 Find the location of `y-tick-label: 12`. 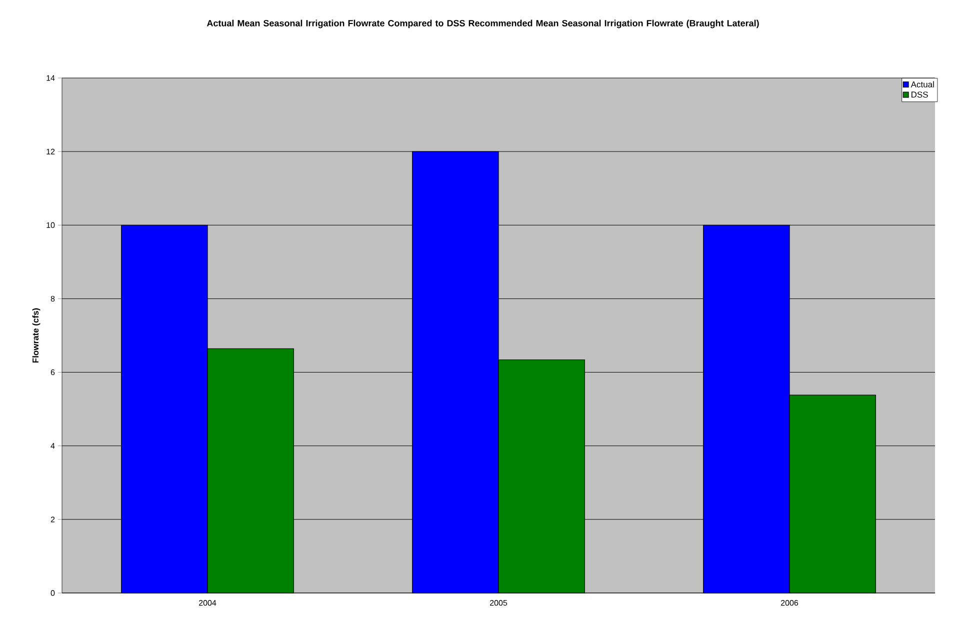

y-tick-label: 12 is located at coordinates (50, 151).